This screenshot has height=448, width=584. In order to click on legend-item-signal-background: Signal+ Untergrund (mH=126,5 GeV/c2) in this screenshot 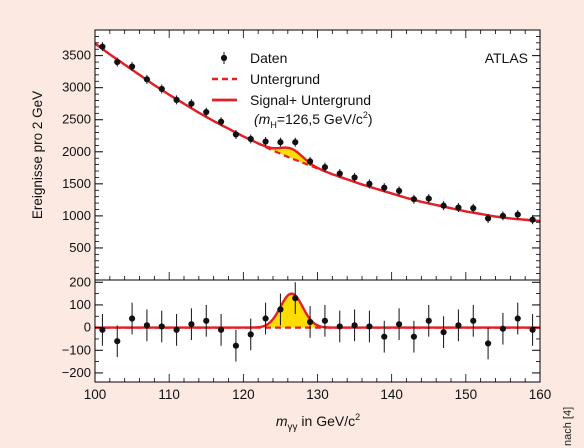, I will do `click(292, 111)`.